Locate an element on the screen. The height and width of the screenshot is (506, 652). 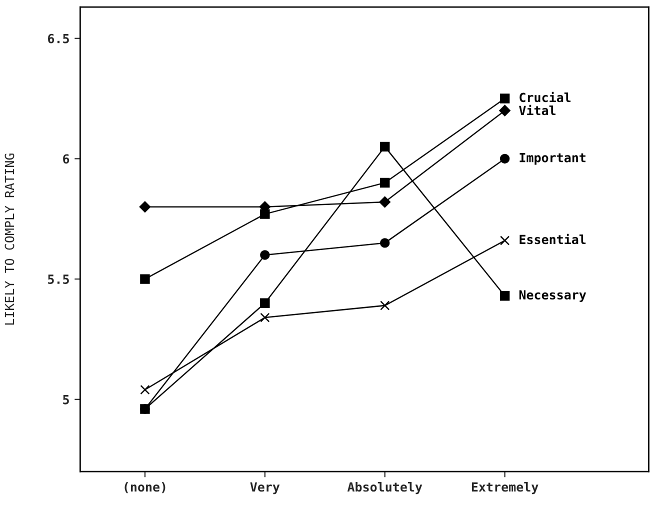
y-tick-label: 5 is located at coordinates (66, 399).